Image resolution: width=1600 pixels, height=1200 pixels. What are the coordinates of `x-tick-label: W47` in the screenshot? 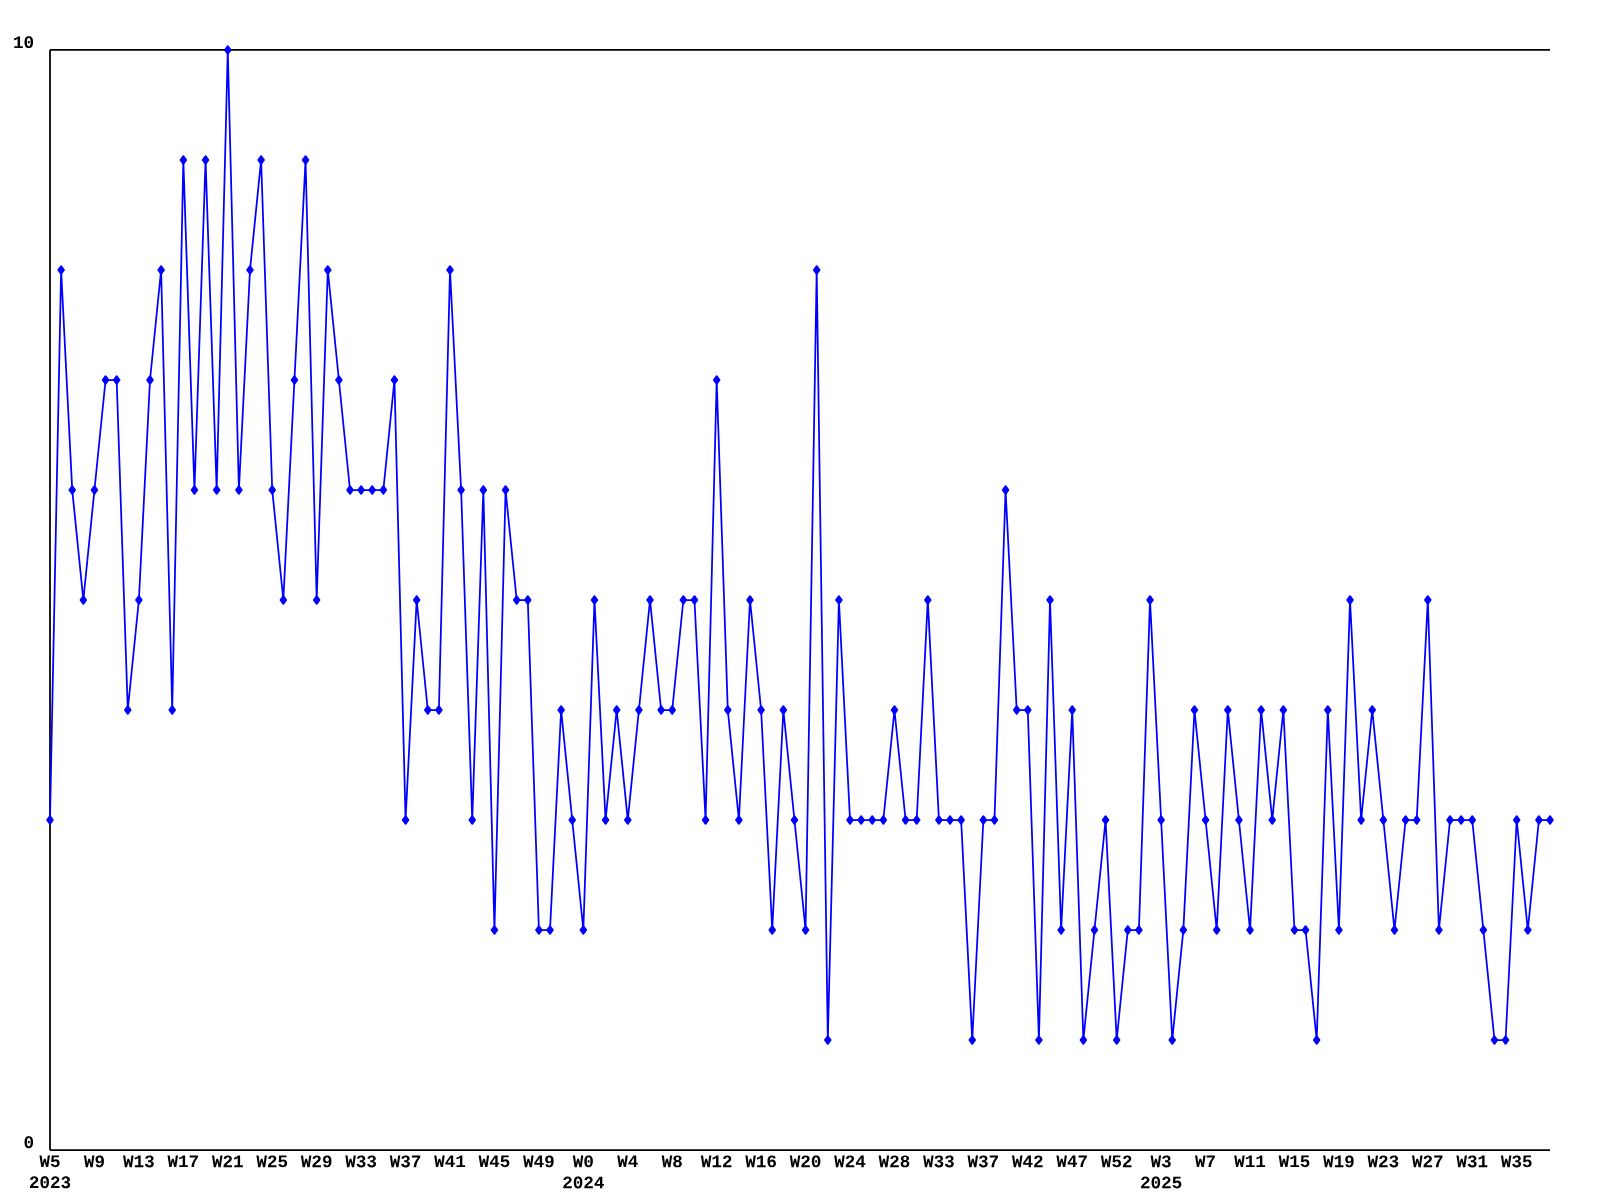 It's located at (1071, 1161).